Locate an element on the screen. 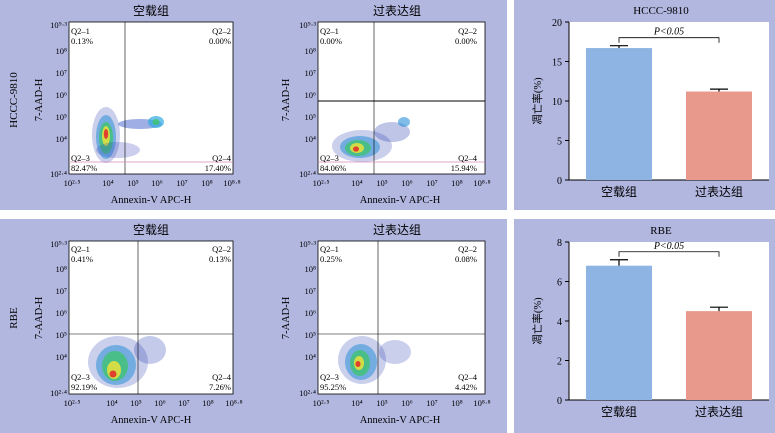  quadrant-value: 0.08% is located at coordinates (466, 259).